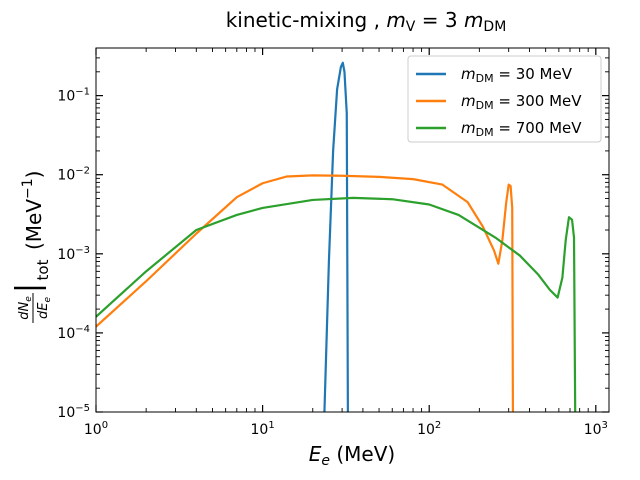 This screenshot has width=640, height=480. What do you see at coordinates (521, 129) in the screenshot?
I see `legend-label-2: mDM = 700 MeV` at bounding box center [521, 129].